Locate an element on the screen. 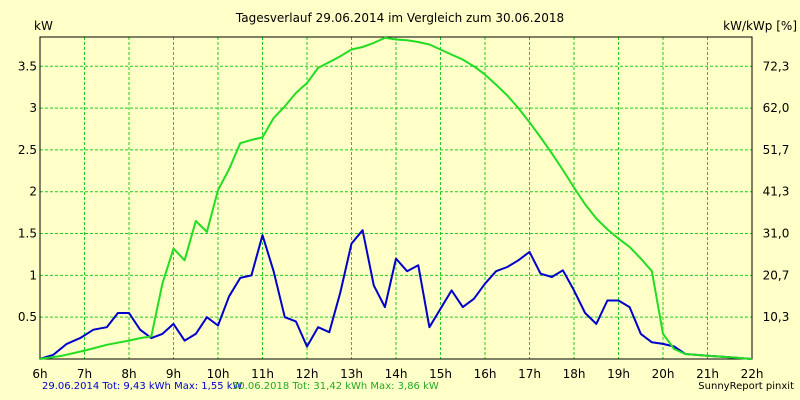 This screenshot has width=800, height=400. x-tick-label: 15h is located at coordinates (440, 374).